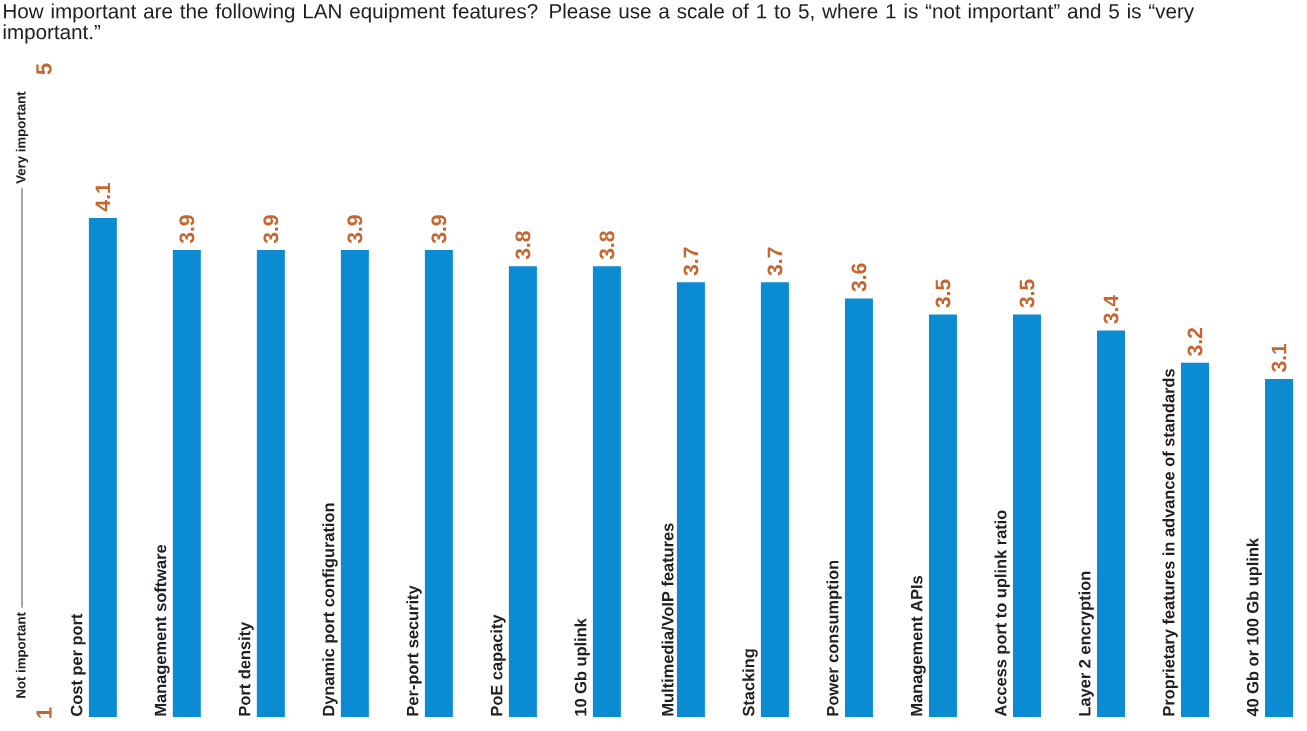 This screenshot has height=731, width=1307. What do you see at coordinates (78, 664) in the screenshot?
I see `x-tick-label: Cost per port` at bounding box center [78, 664].